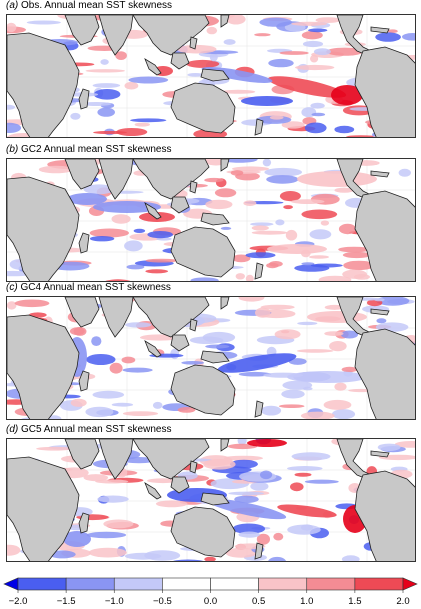  Describe the element at coordinates (138, 584) in the screenshot. I see `colorbar-segment` at that location.